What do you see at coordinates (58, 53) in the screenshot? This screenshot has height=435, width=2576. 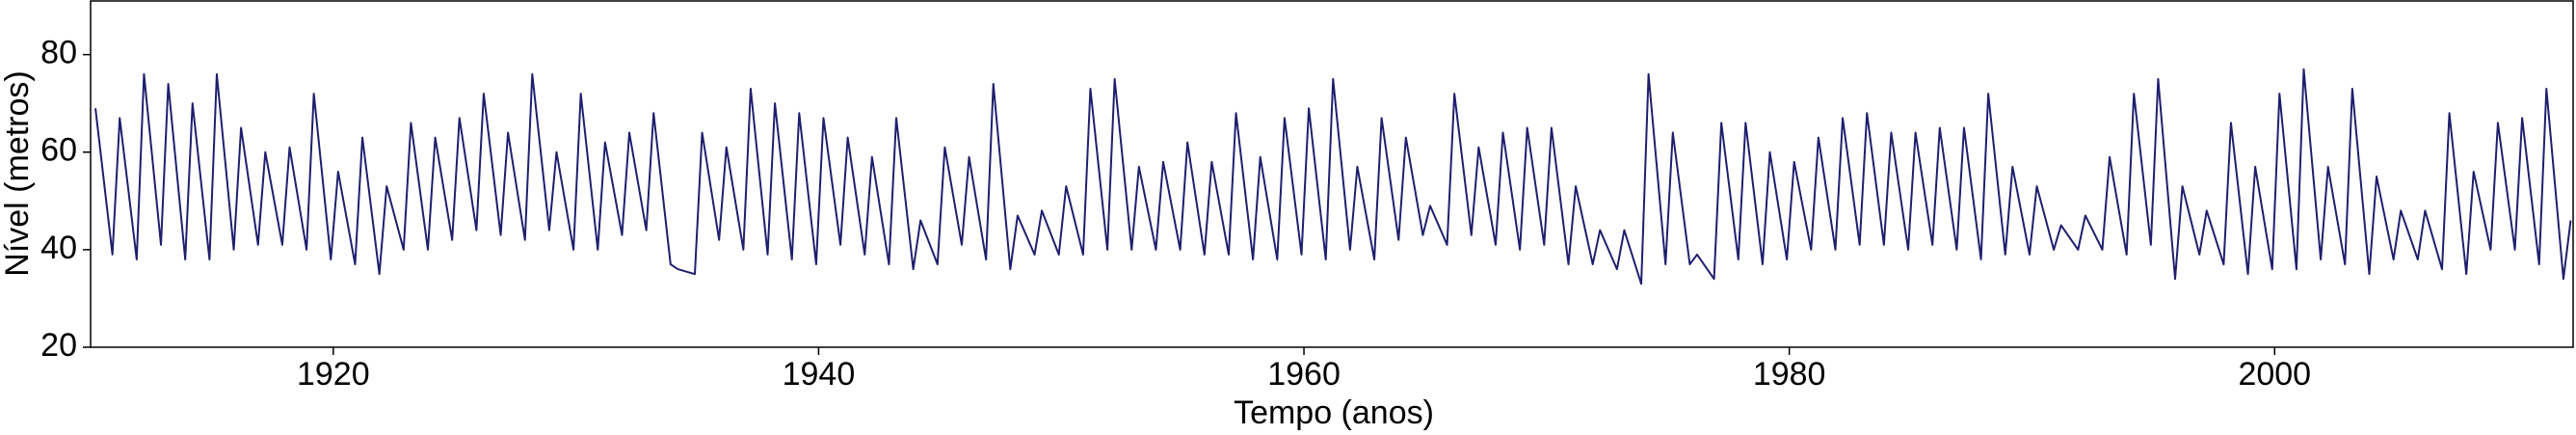 I see `y-tick-label: 80` at bounding box center [58, 53].